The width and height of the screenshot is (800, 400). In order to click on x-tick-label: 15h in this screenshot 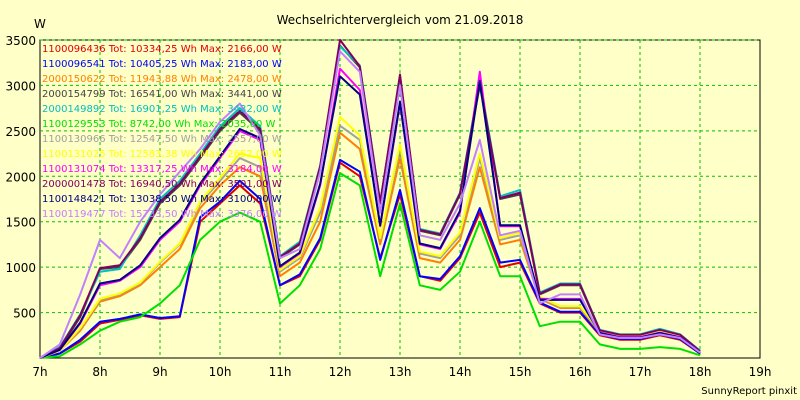, I will do `click(520, 372)`.